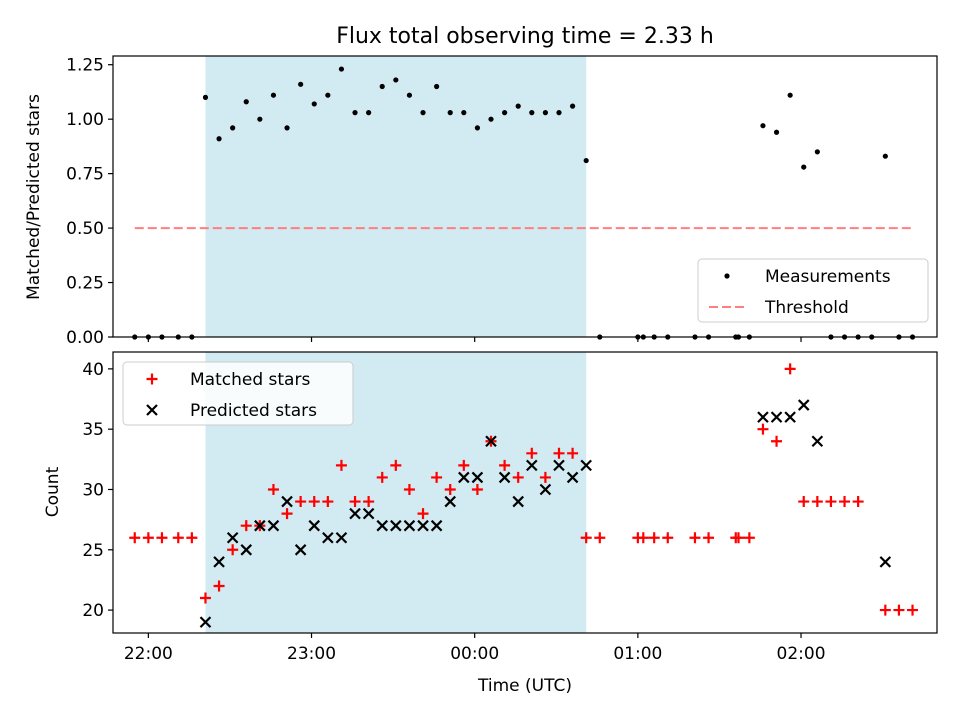  Describe the element at coordinates (806, 308) in the screenshot. I see `legend-label: Threshold` at that location.